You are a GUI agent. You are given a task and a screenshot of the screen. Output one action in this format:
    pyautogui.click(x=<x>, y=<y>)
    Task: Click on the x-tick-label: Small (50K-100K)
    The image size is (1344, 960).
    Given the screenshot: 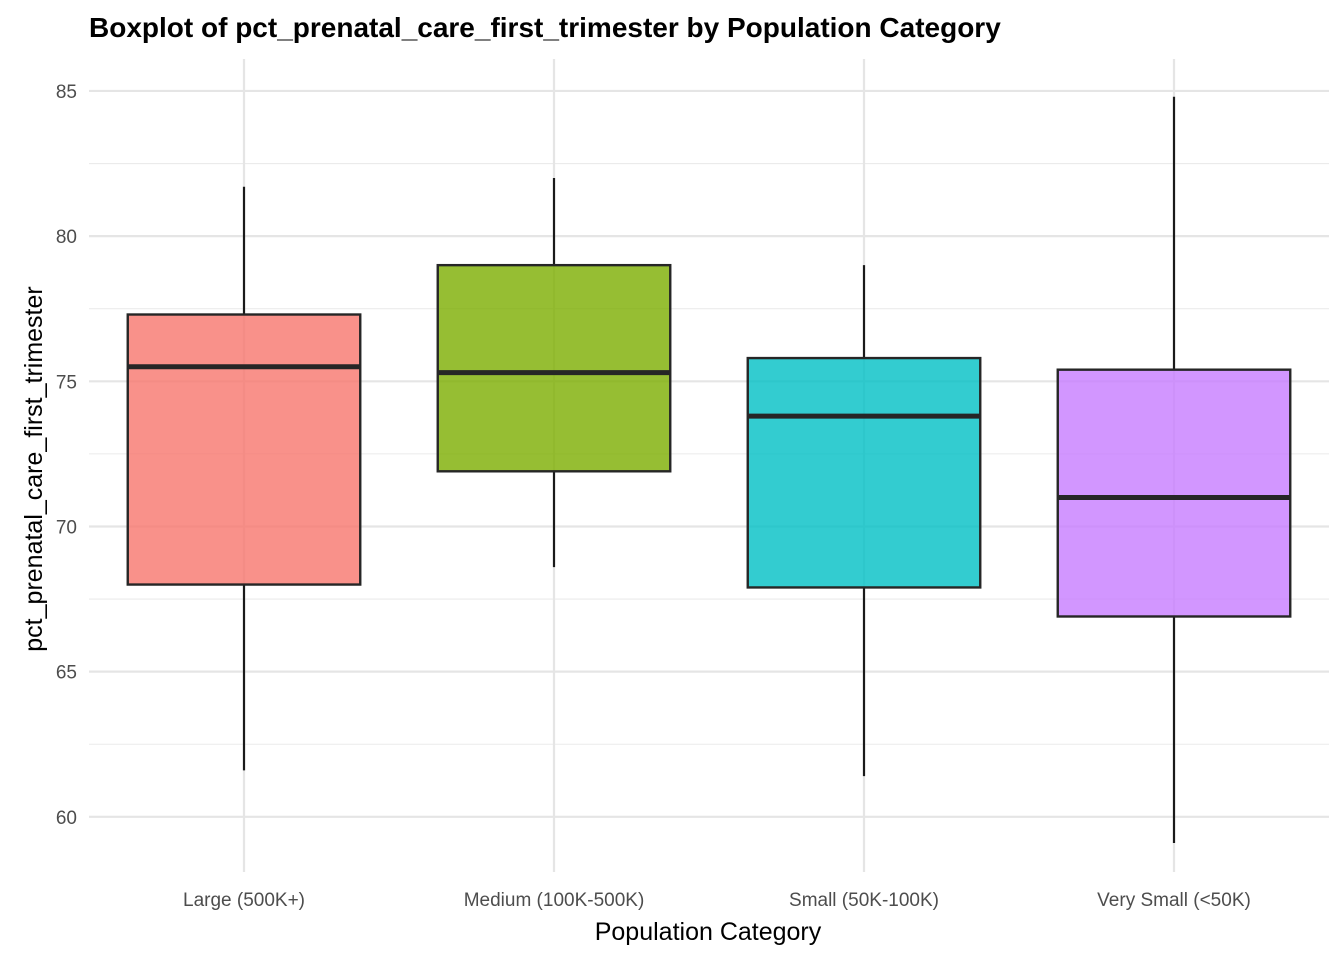 What is the action you would take?
    pyautogui.click(x=864, y=900)
    